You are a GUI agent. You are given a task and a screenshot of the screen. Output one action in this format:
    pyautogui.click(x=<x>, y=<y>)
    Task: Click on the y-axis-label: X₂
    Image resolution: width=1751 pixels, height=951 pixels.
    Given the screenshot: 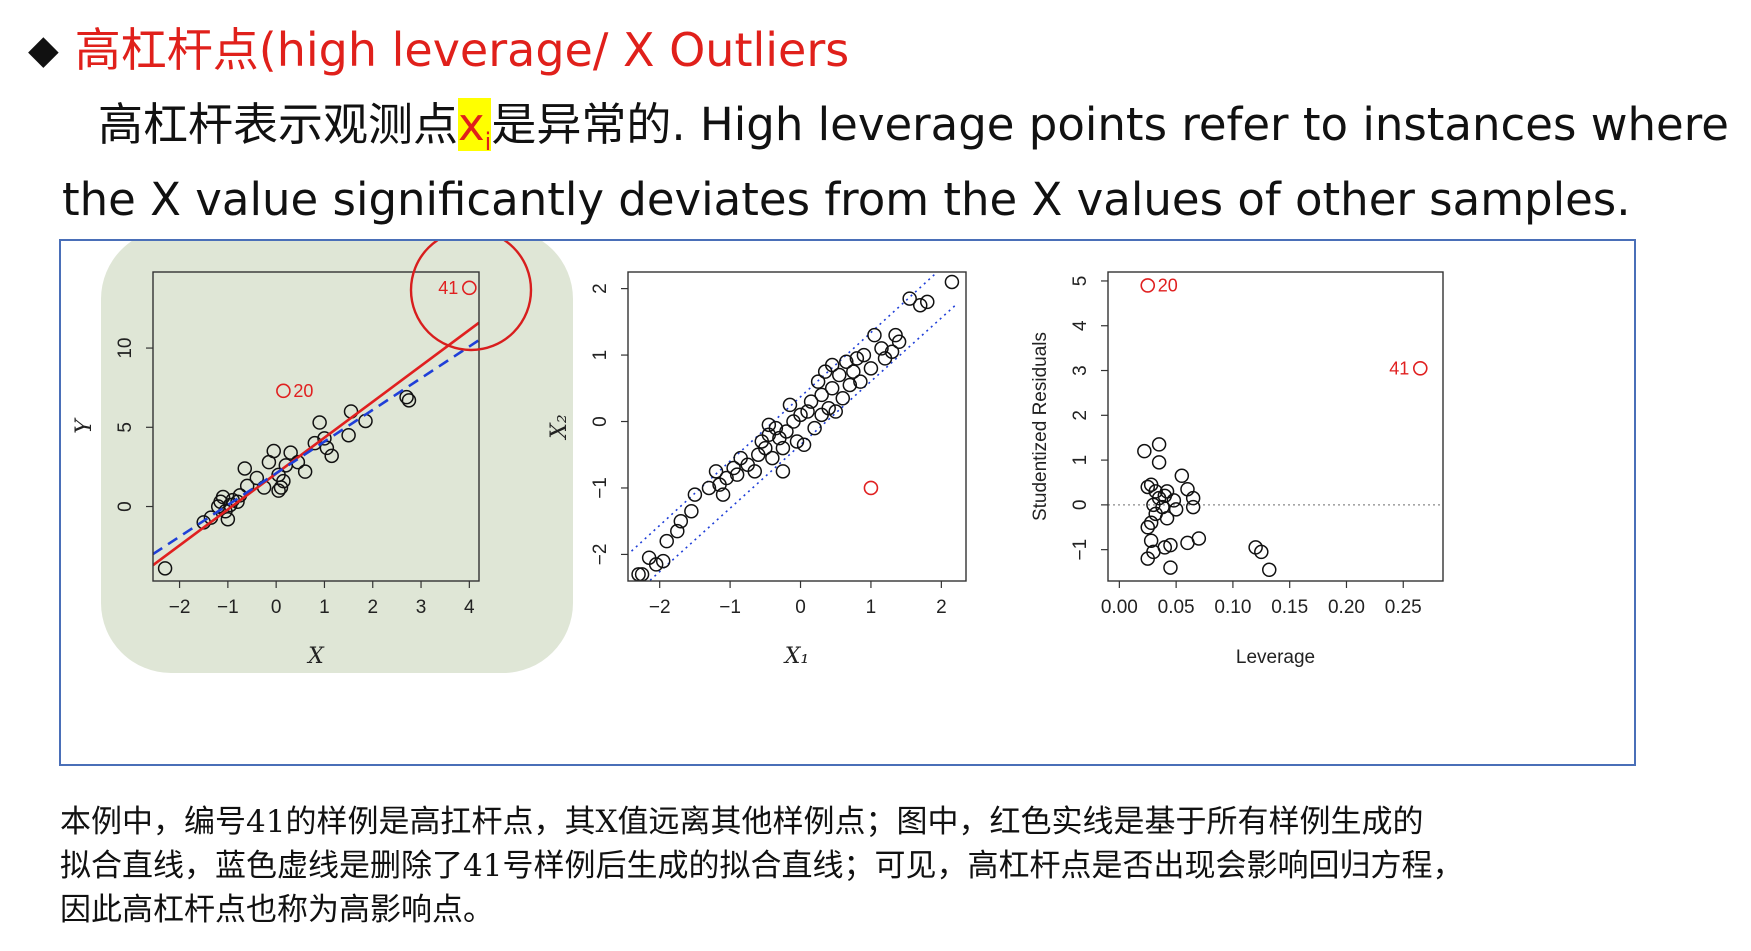 What is the action you would take?
    pyautogui.click(x=559, y=427)
    